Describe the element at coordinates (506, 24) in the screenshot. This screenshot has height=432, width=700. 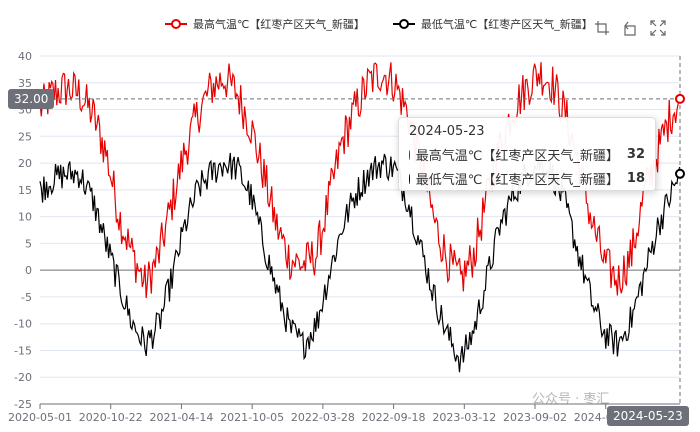
I see `legend-label-min-temp: 最低气温℃【红枣产区天气_新疆】` at that location.